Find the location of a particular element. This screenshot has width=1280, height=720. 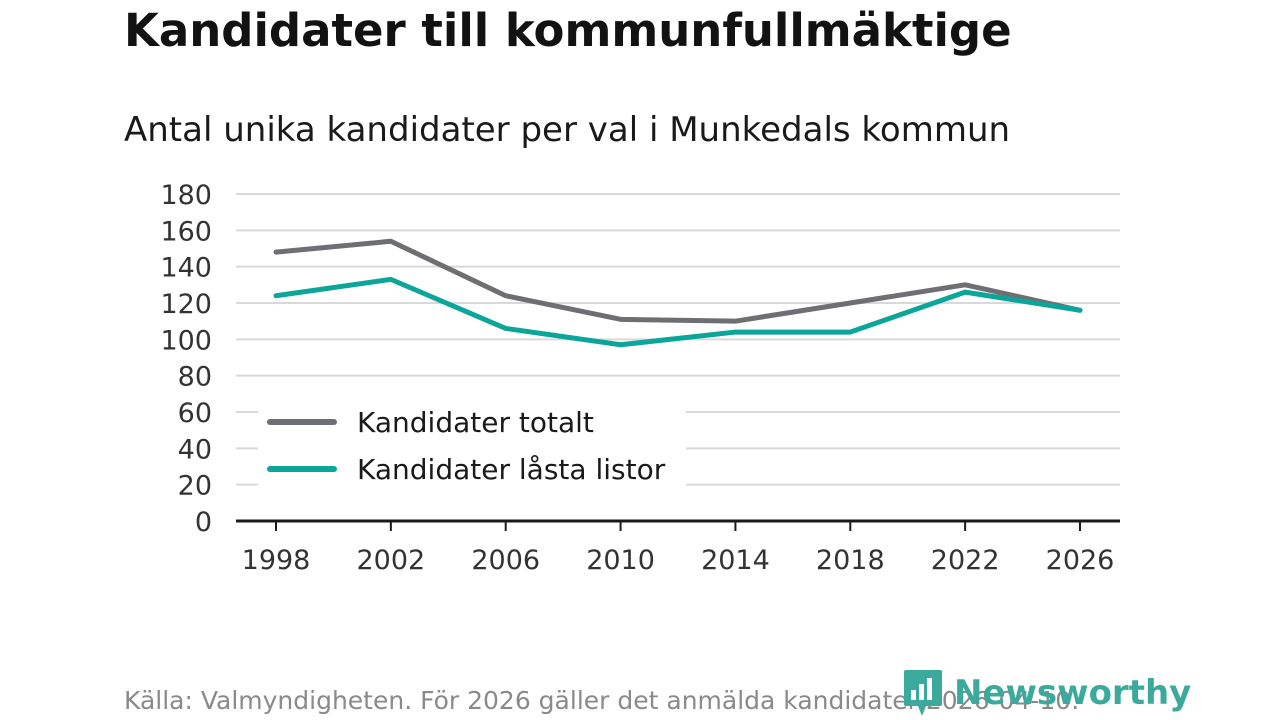

x-tick-label-2026: 2026 is located at coordinates (1080, 560).